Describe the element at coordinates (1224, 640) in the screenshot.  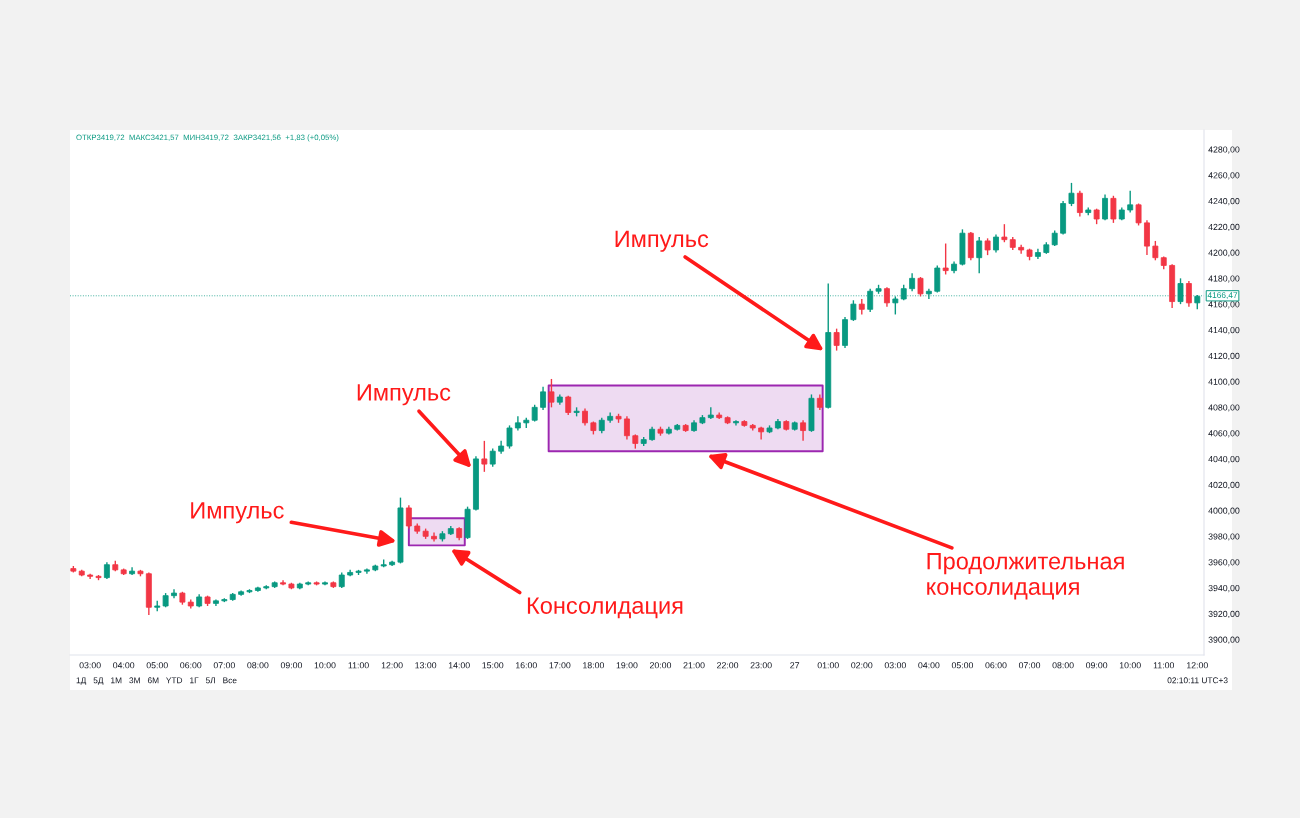
I see `y-tick-label: 3900,00` at that location.